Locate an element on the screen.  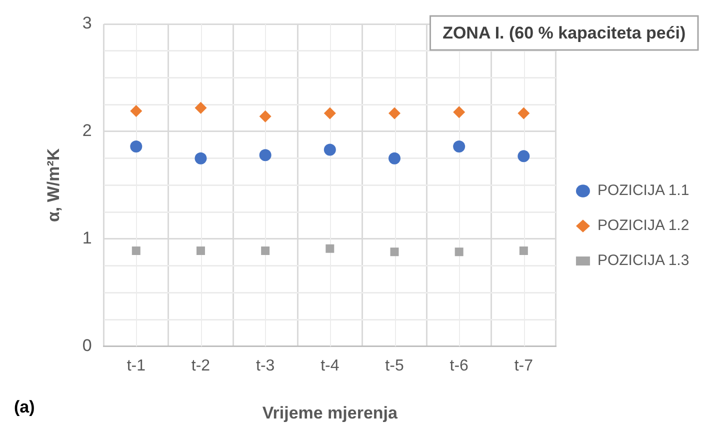
y-tick-label: 3 is located at coordinates (87, 23).